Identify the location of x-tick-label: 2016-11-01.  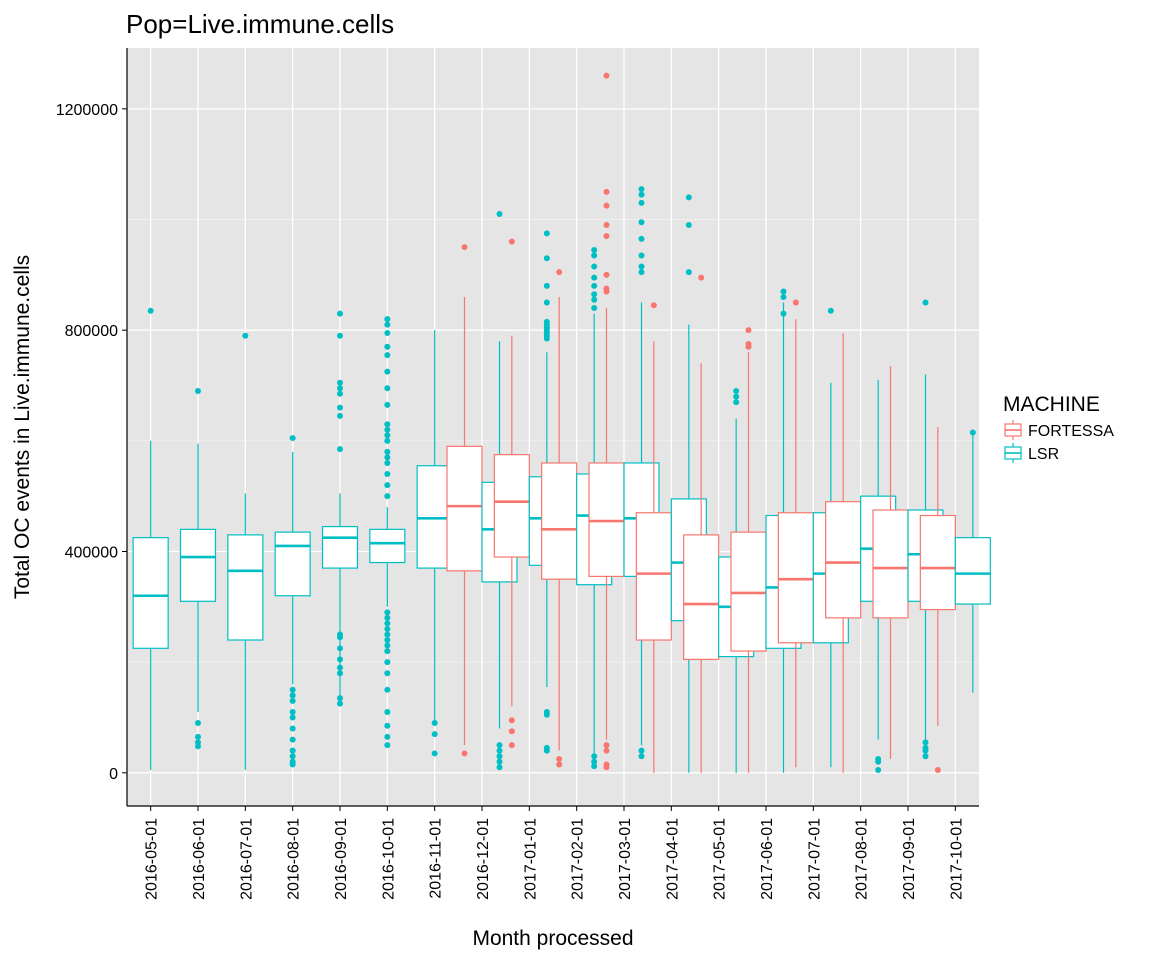
(436, 858).